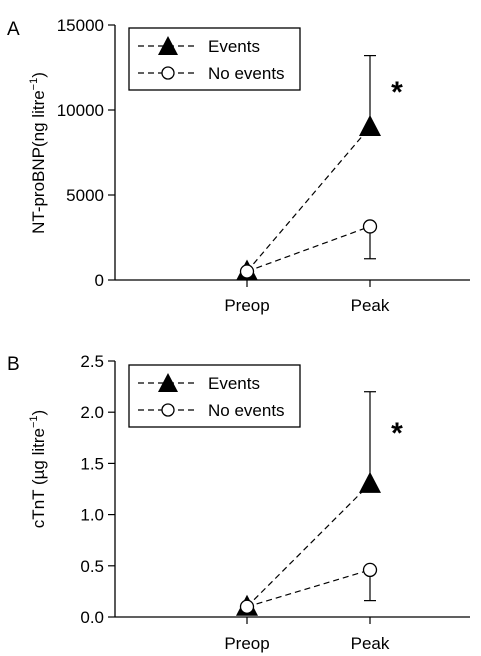 The height and width of the screenshot is (656, 481). I want to click on y-tick-label: 2.5, so click(92, 361).